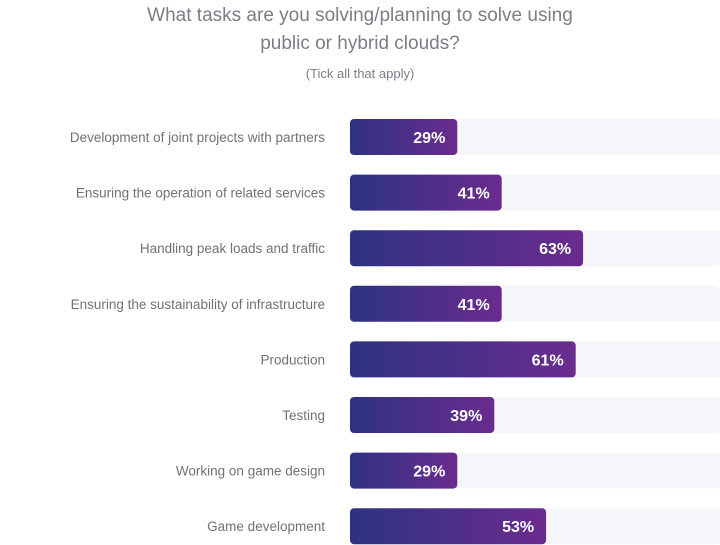 Image resolution: width=720 pixels, height=545 pixels. I want to click on category-label: Working on game design, so click(250, 471).